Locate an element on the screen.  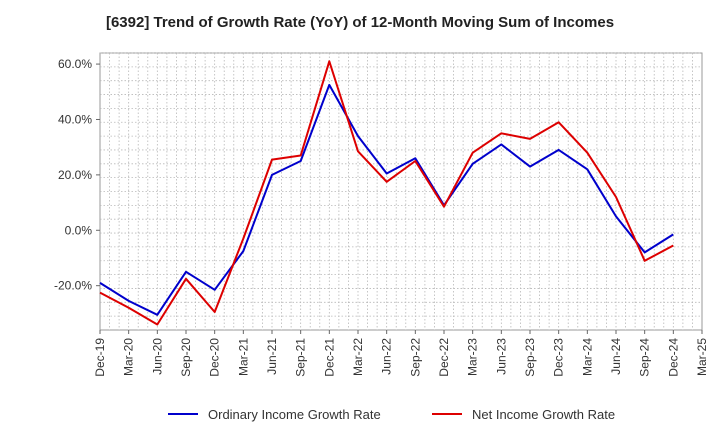
x-tick-label: Dec-23 is located at coordinates (559, 357).